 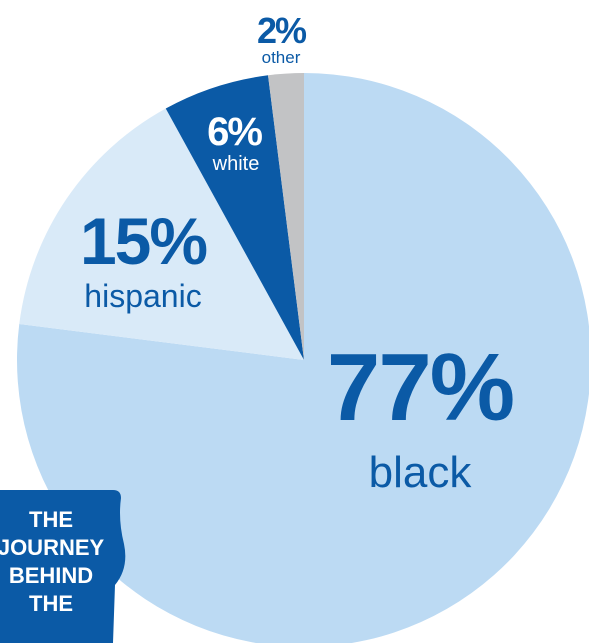 I want to click on slice-value-label-hispanic: 15%, so click(x=143, y=241).